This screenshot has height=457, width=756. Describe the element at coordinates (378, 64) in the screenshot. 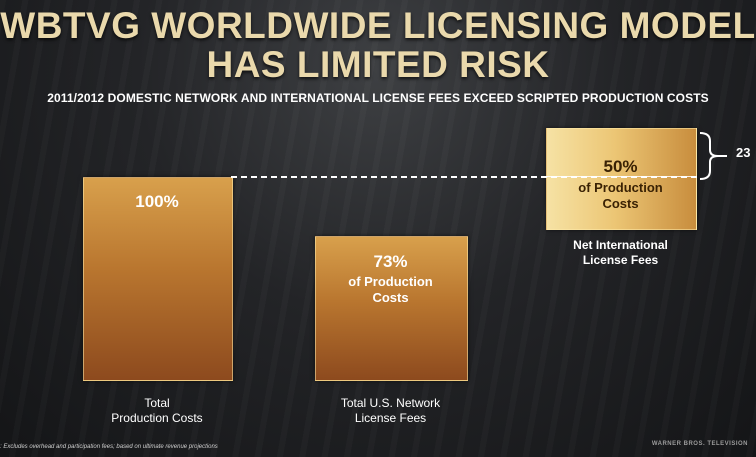

I see `page-title-line2: HAS LIMITED RISK` at that location.